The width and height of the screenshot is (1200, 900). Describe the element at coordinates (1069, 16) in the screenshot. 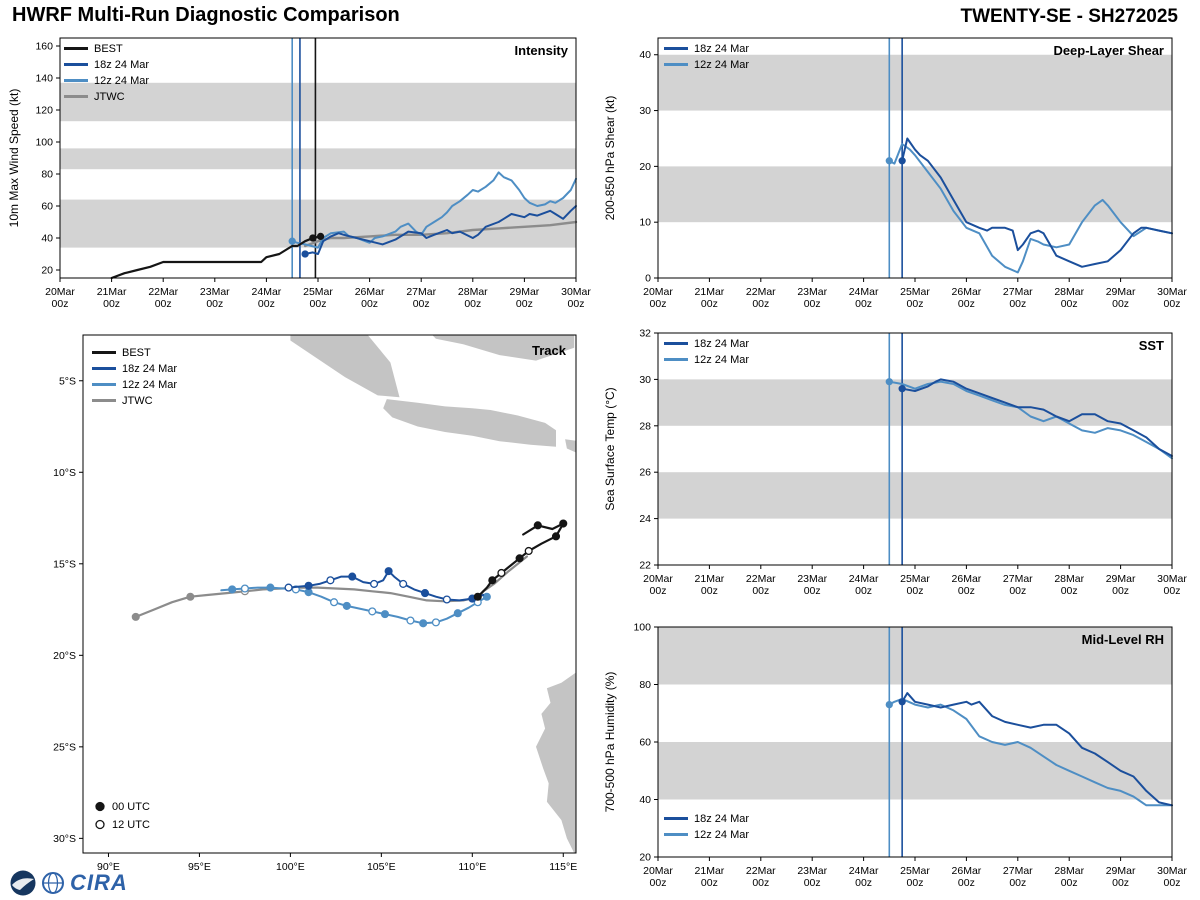

I see `storm-title: TWENTY-SE - SH272025` at that location.